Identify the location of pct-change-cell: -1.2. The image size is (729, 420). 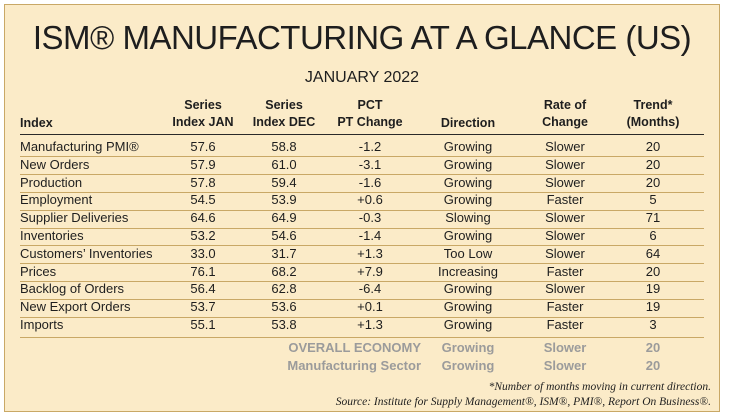
(370, 146).